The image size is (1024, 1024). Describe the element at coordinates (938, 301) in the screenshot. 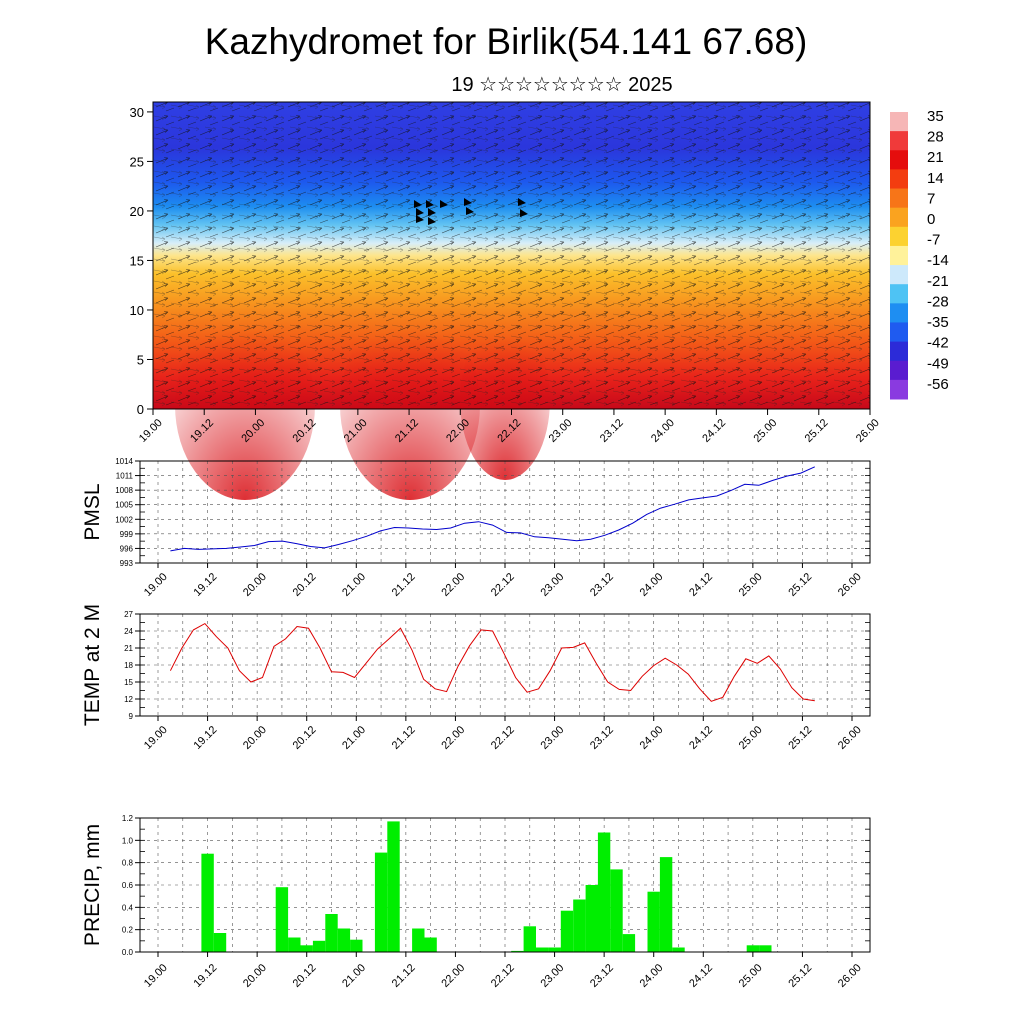

I see `colorbar-label: -28` at that location.